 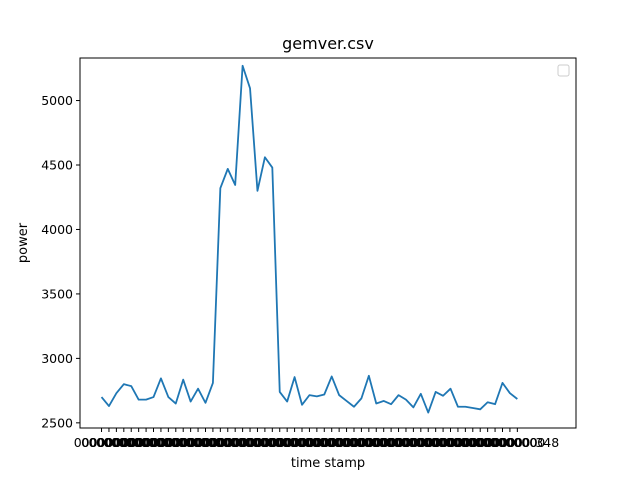 I want to click on legend-box, so click(x=563, y=70).